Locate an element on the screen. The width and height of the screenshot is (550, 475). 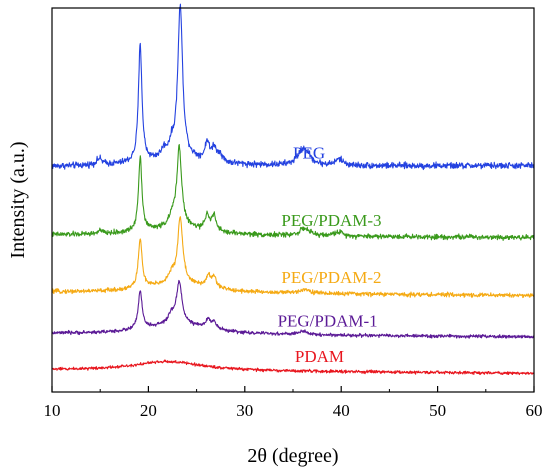
series-labels: PEG PEG/PDAM-3 PEG/PDAM-2 PEG/PDAM-1 PDAM is located at coordinates (330, 254).